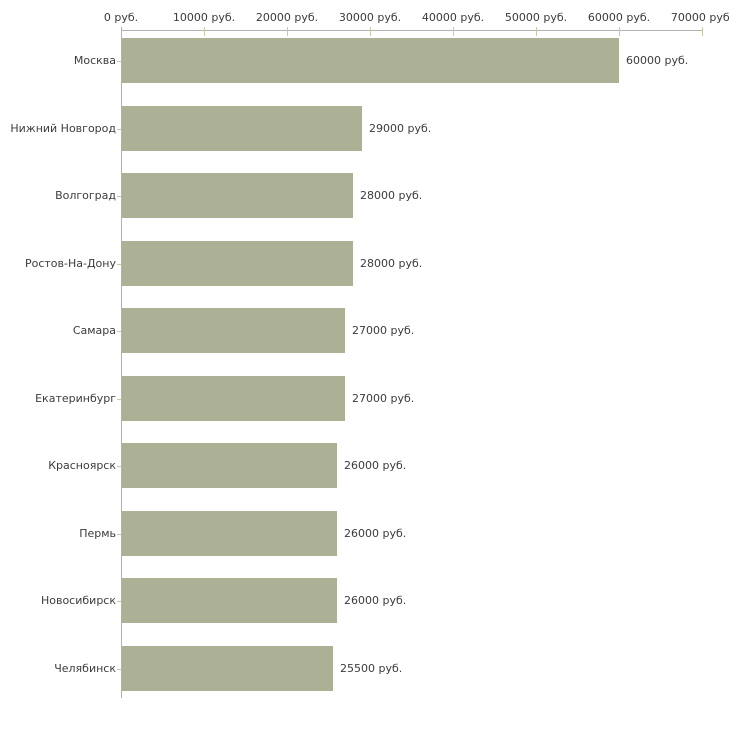 This screenshot has height=730, width=730. I want to click on category-label: Пермь, so click(97, 533).